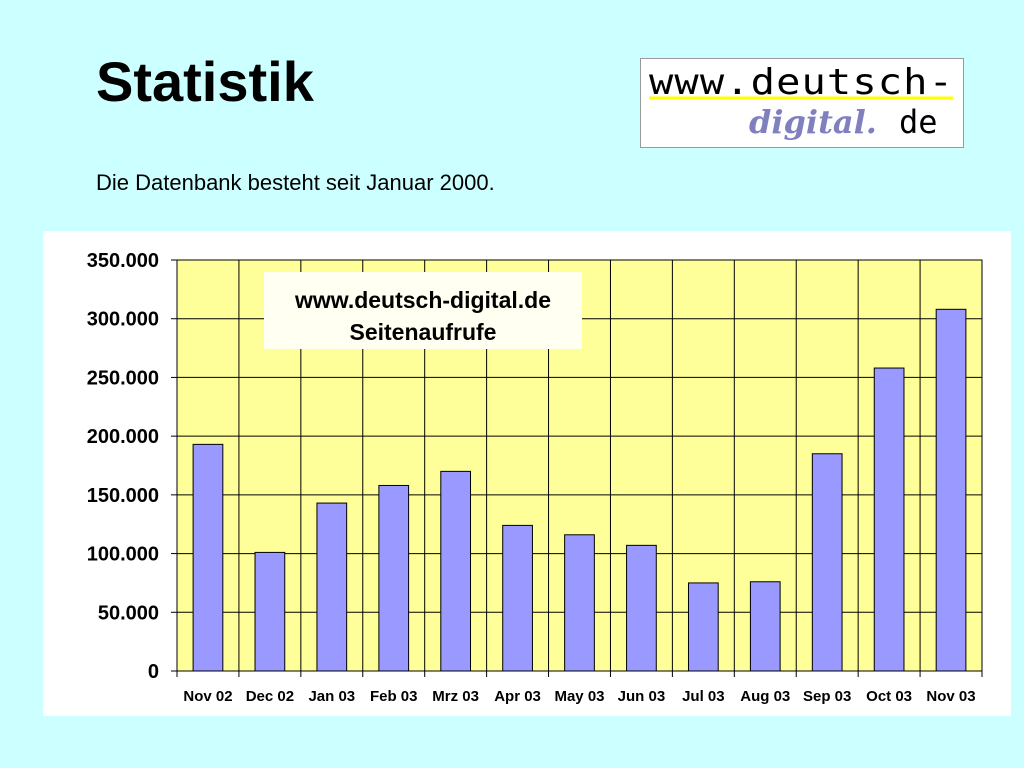 Image resolution: width=1024 pixels, height=768 pixels. I want to click on x-tick-label: Apr 03, so click(517, 696).